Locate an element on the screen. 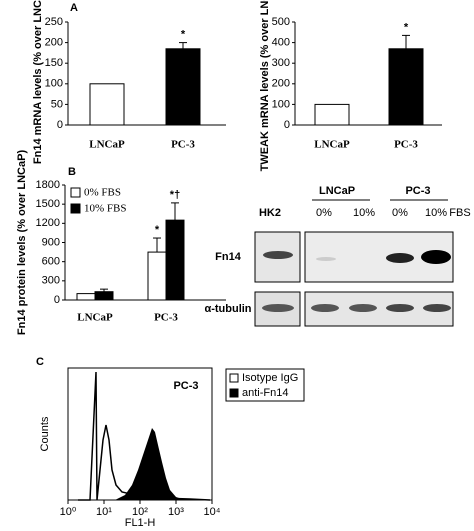 Image resolution: width=474 pixels, height=531 pixels. y-tick-label: 900 is located at coordinates (51, 242).